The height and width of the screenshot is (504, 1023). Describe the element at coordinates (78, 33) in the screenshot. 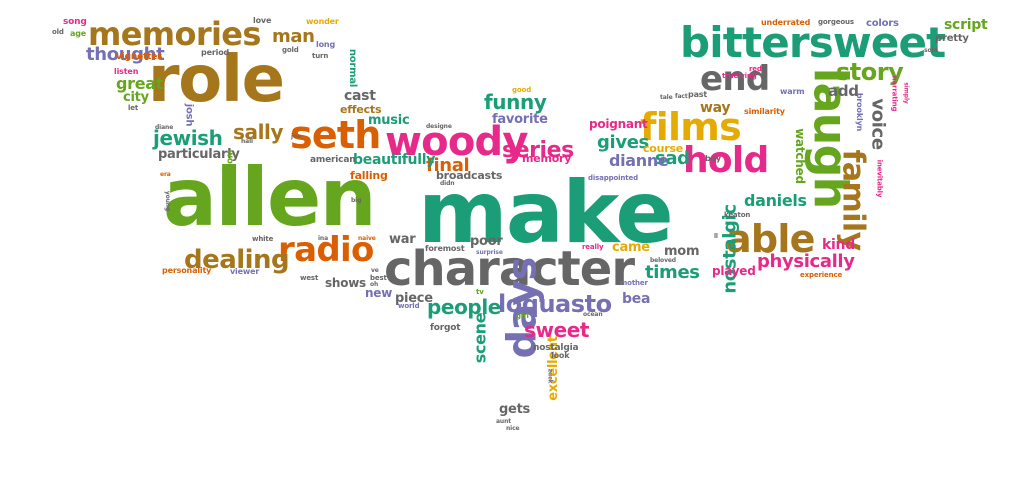

I see `word-age: age` at that location.